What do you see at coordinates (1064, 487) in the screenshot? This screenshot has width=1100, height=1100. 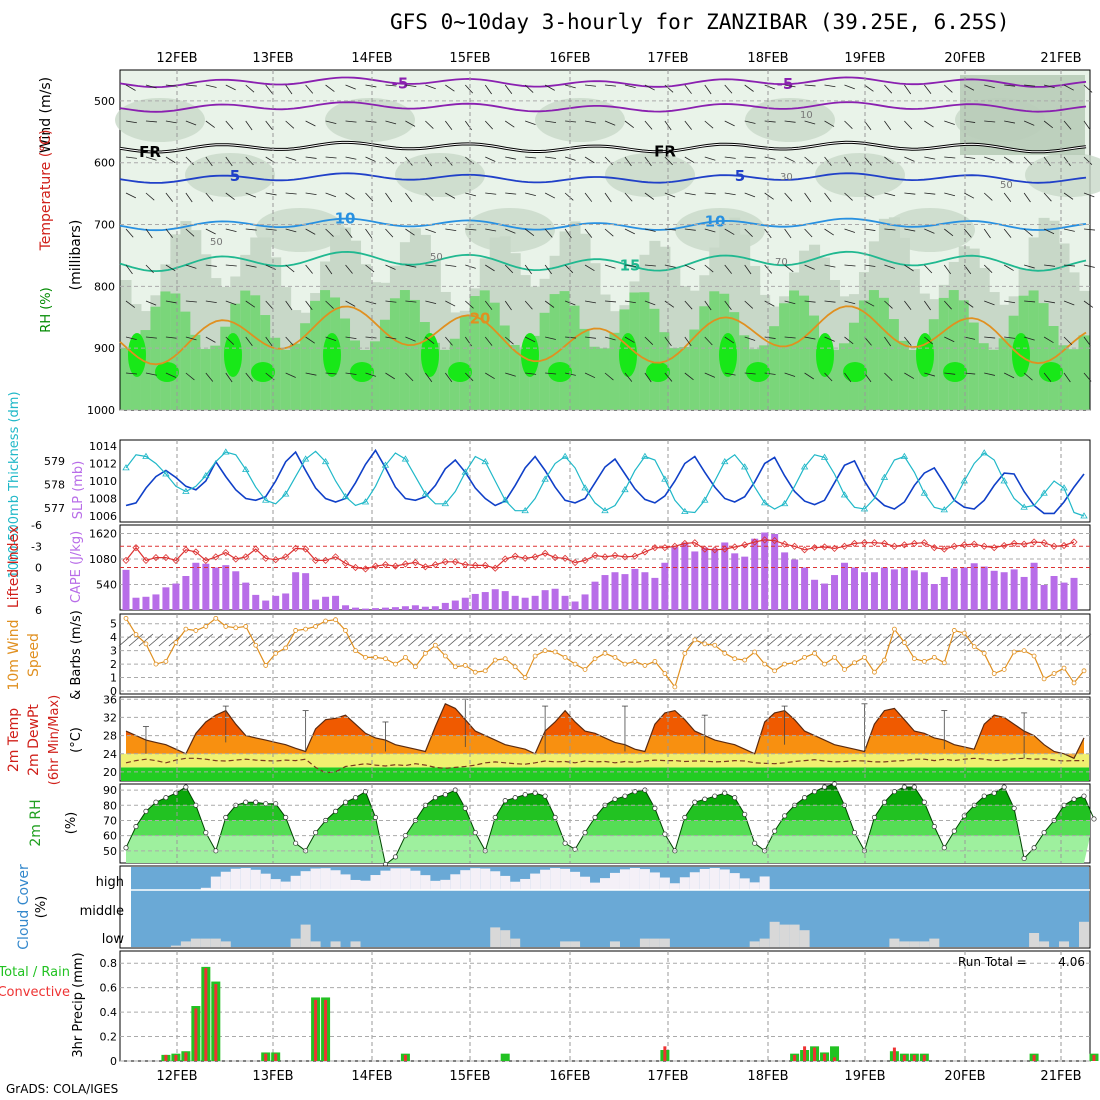 I see `thickness-marker` at bounding box center [1064, 487].